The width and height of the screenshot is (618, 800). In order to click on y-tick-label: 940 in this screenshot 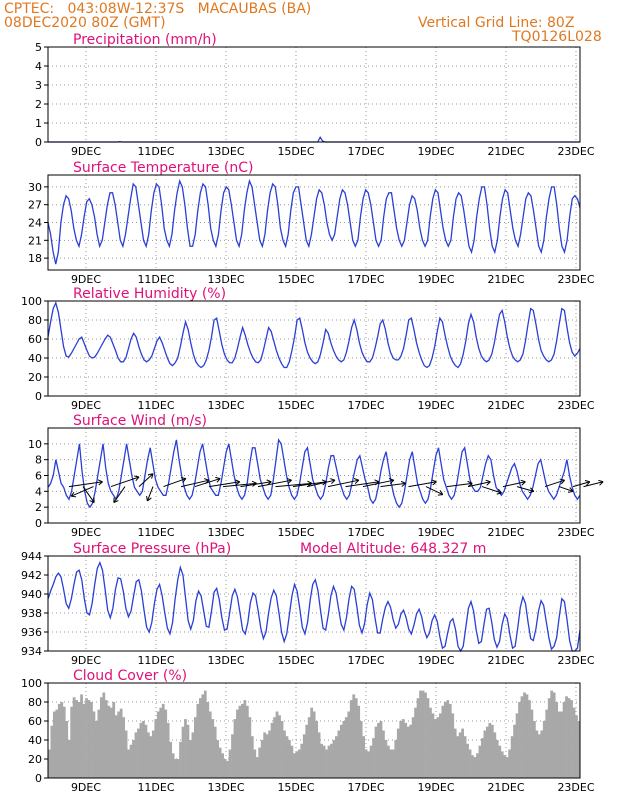, I will do `click(31, 594)`.